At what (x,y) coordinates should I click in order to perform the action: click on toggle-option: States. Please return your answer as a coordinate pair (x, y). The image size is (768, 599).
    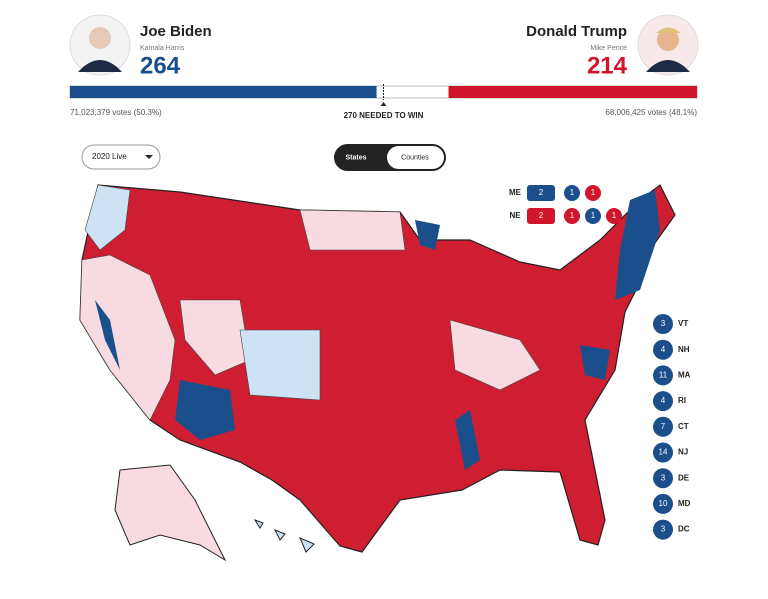
    Looking at the image, I should click on (355, 157).